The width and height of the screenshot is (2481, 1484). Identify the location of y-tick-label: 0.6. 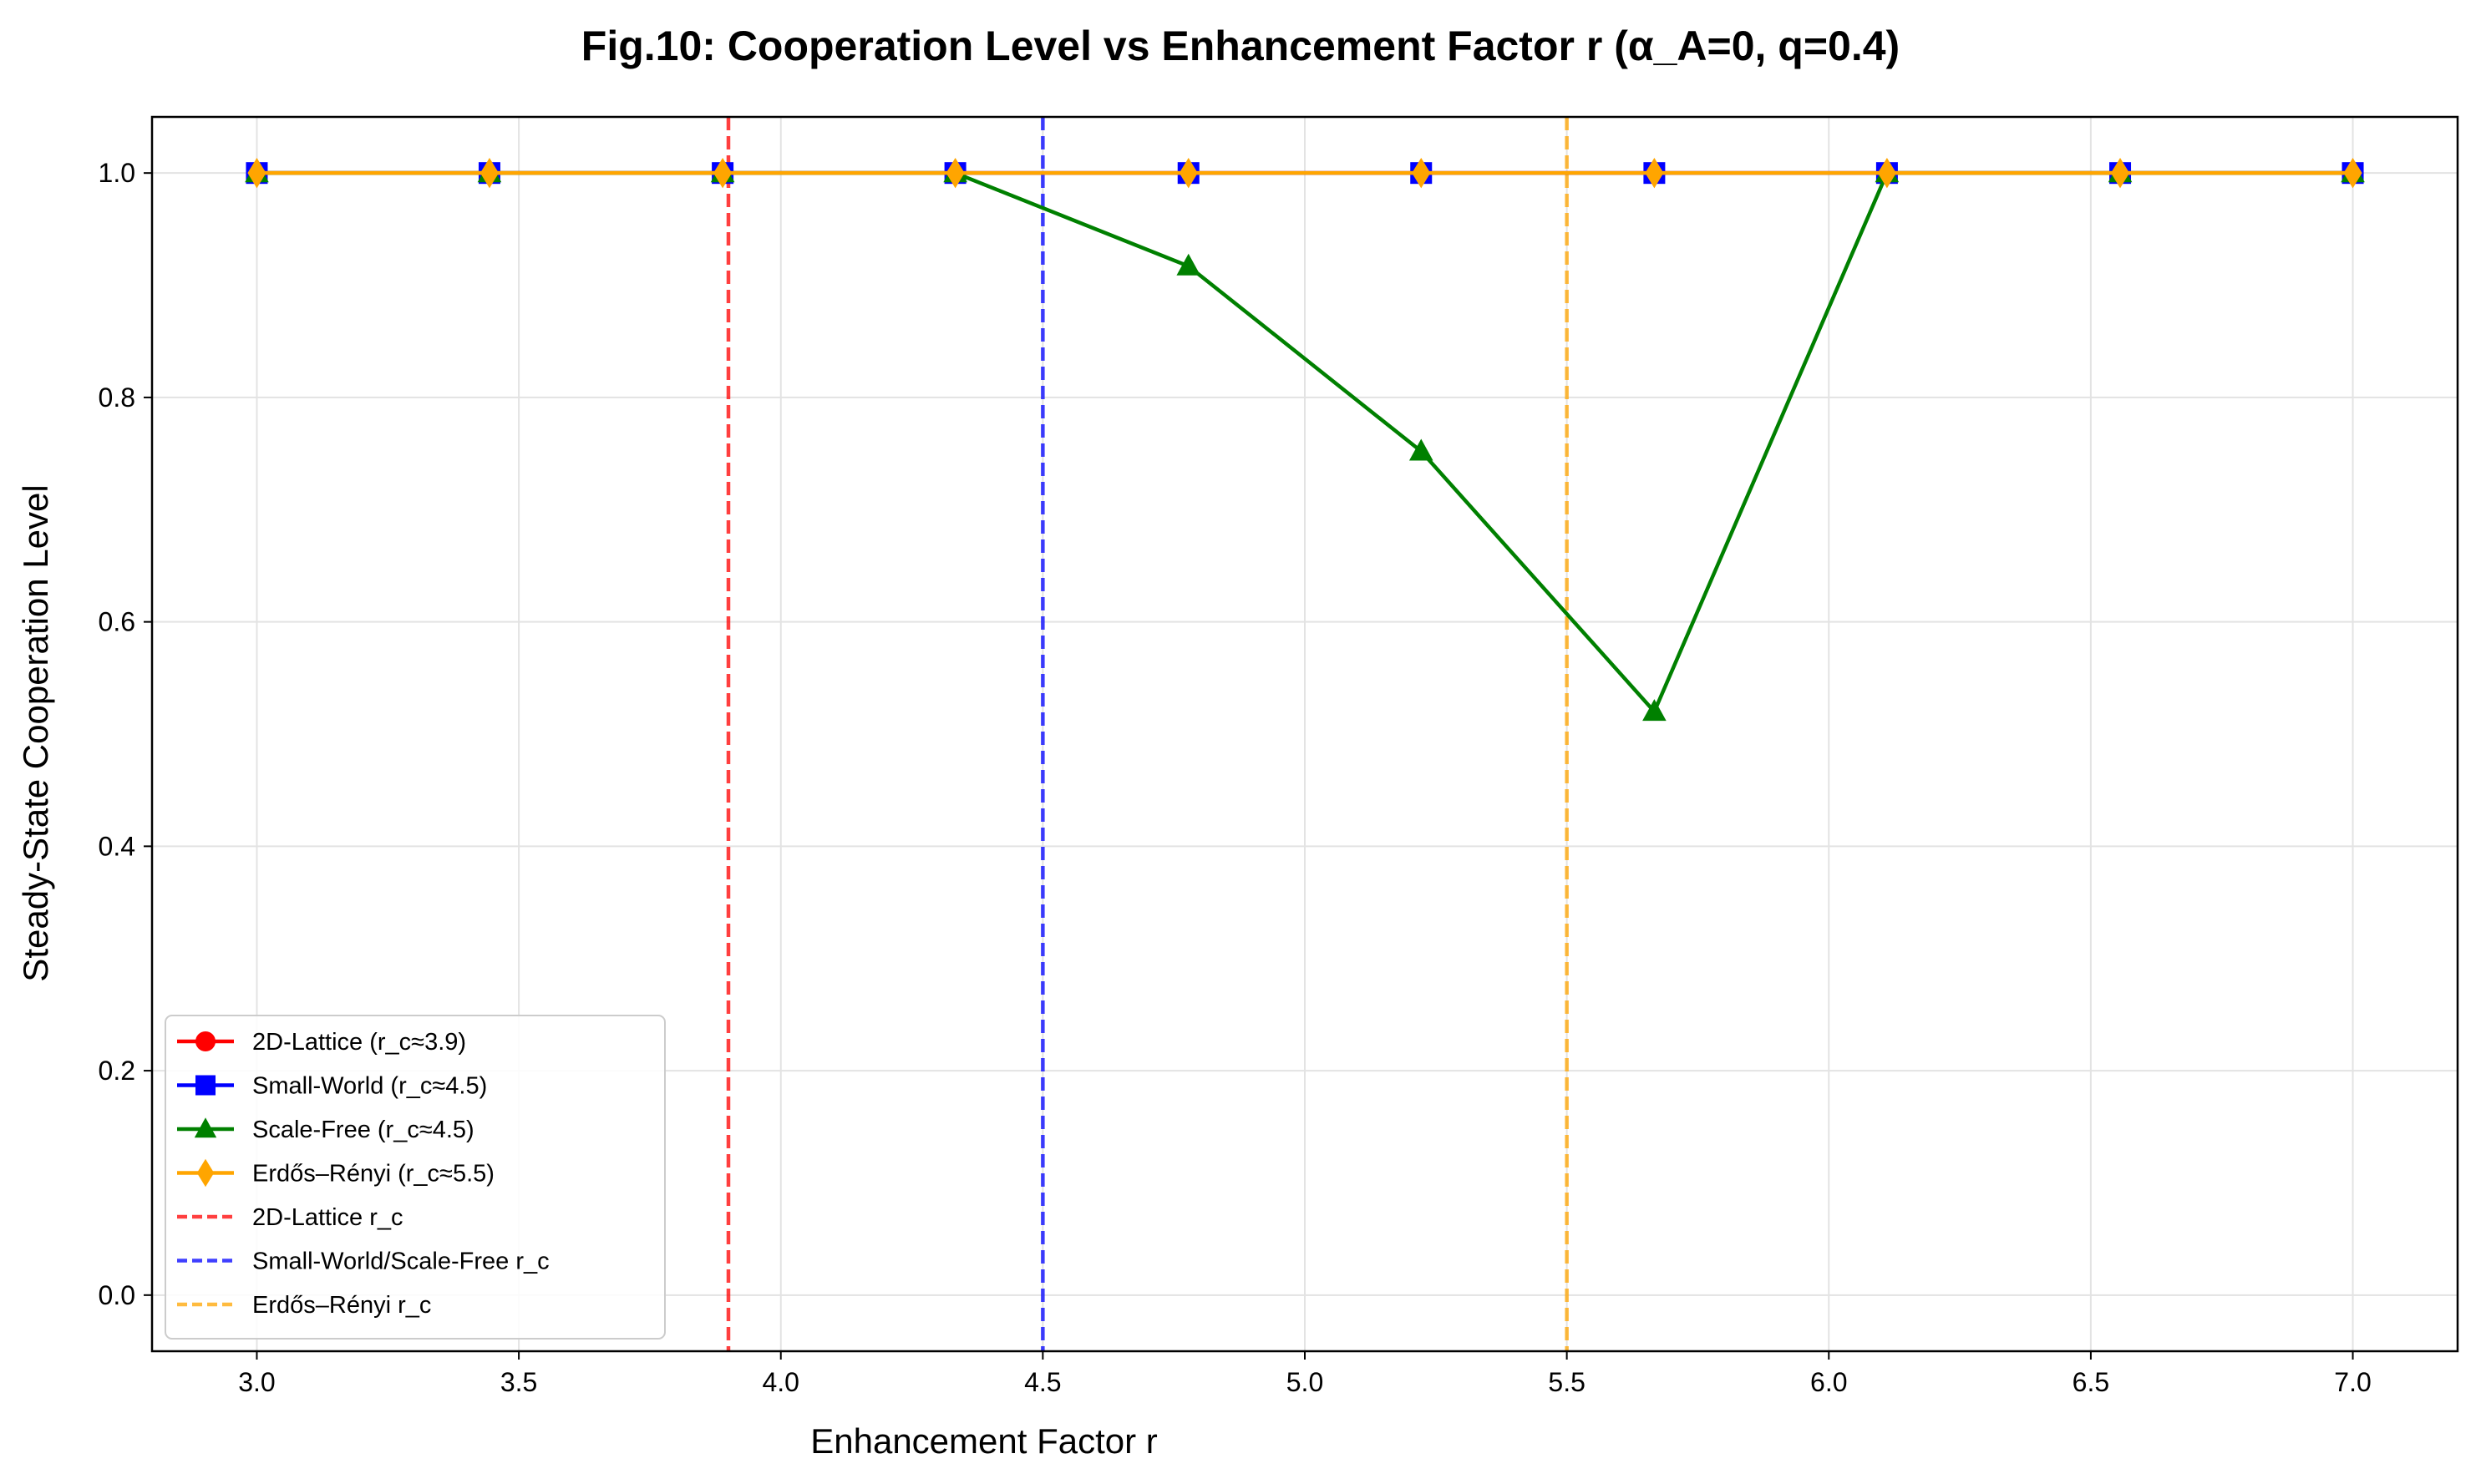
(117, 622).